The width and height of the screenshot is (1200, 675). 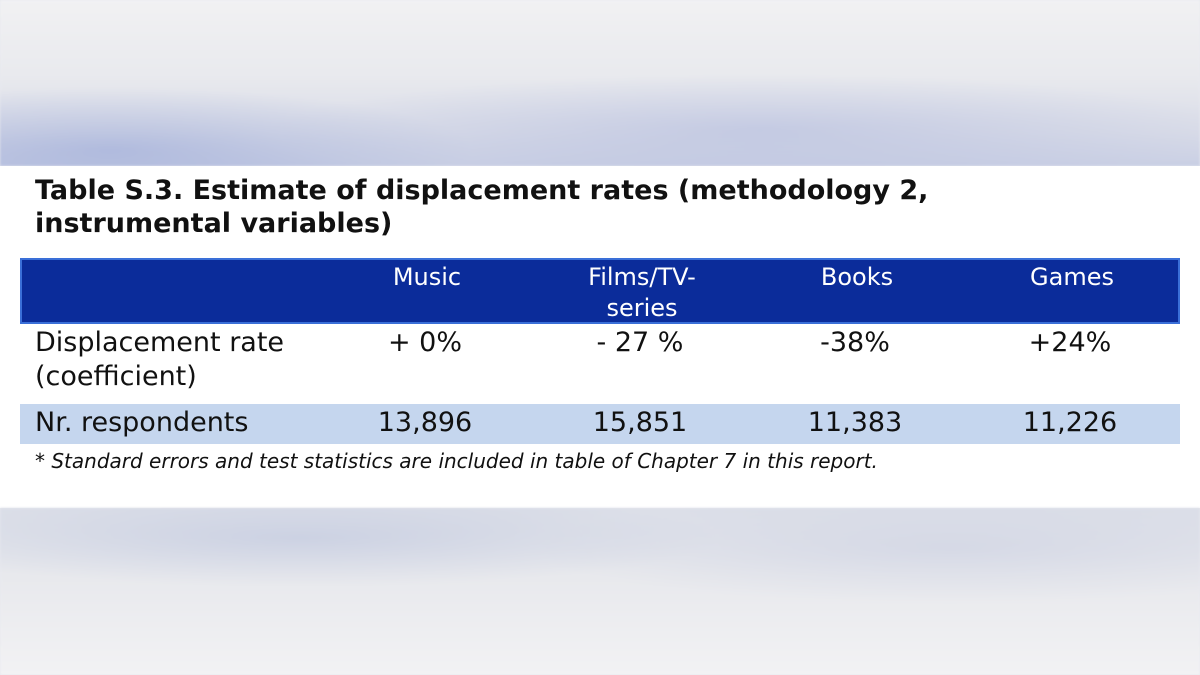 I want to click on cell-films-respondents: 15,851, so click(x=640, y=422).